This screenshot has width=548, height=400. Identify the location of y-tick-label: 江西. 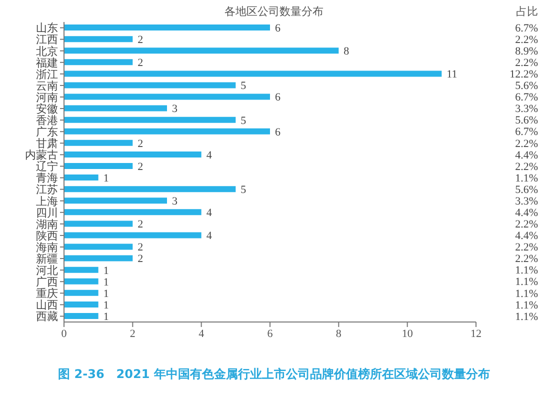
(47, 40).